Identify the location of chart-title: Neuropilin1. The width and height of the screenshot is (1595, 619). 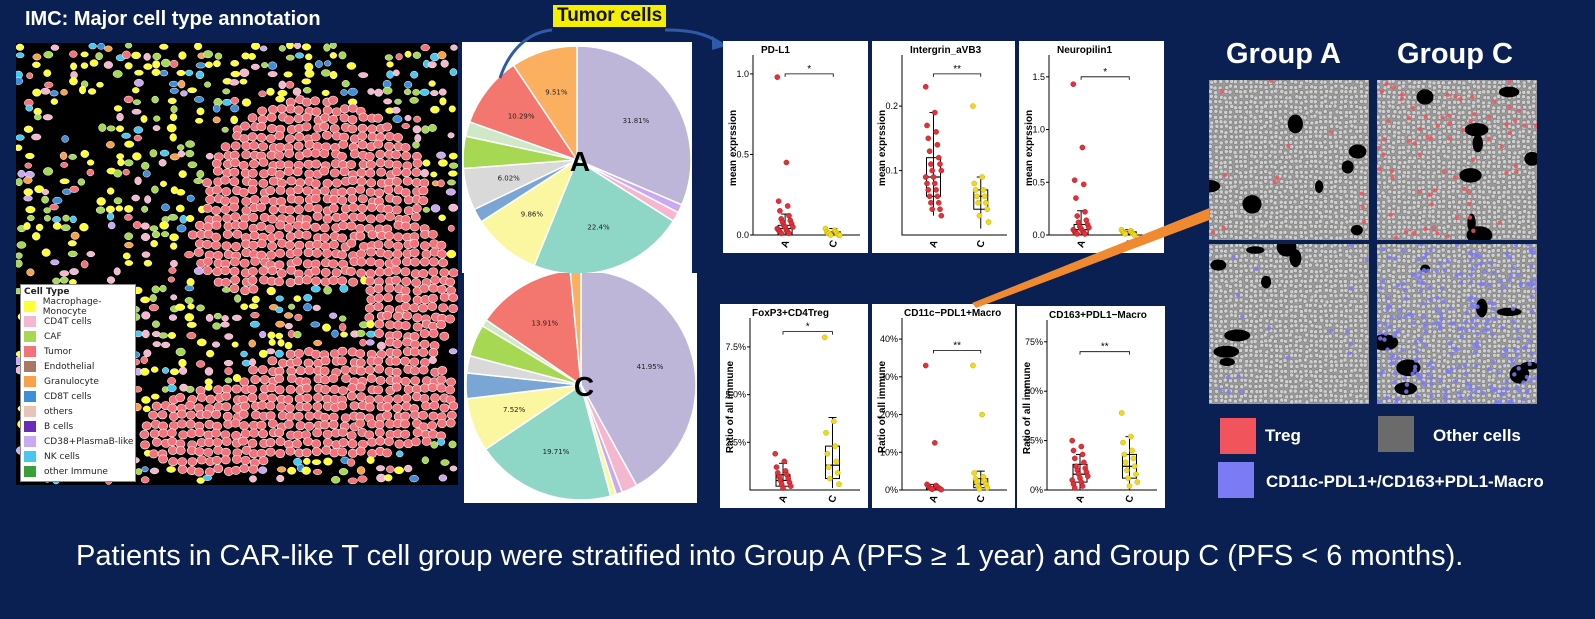
(1084, 50).